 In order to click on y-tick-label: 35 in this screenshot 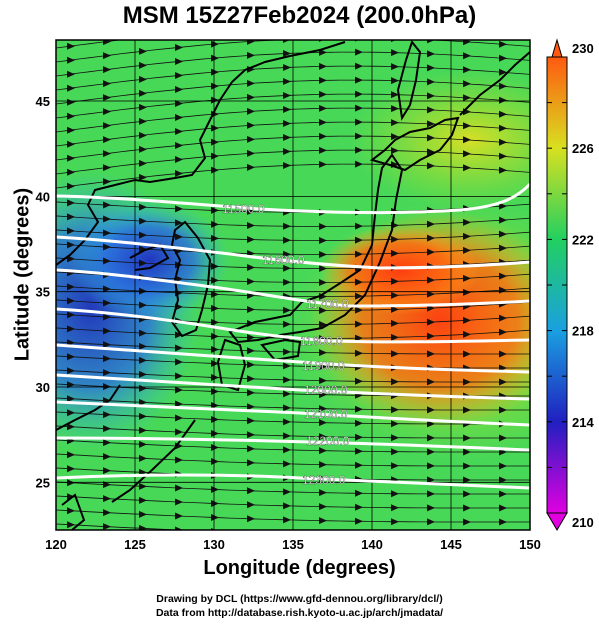, I will do `click(43, 292)`.